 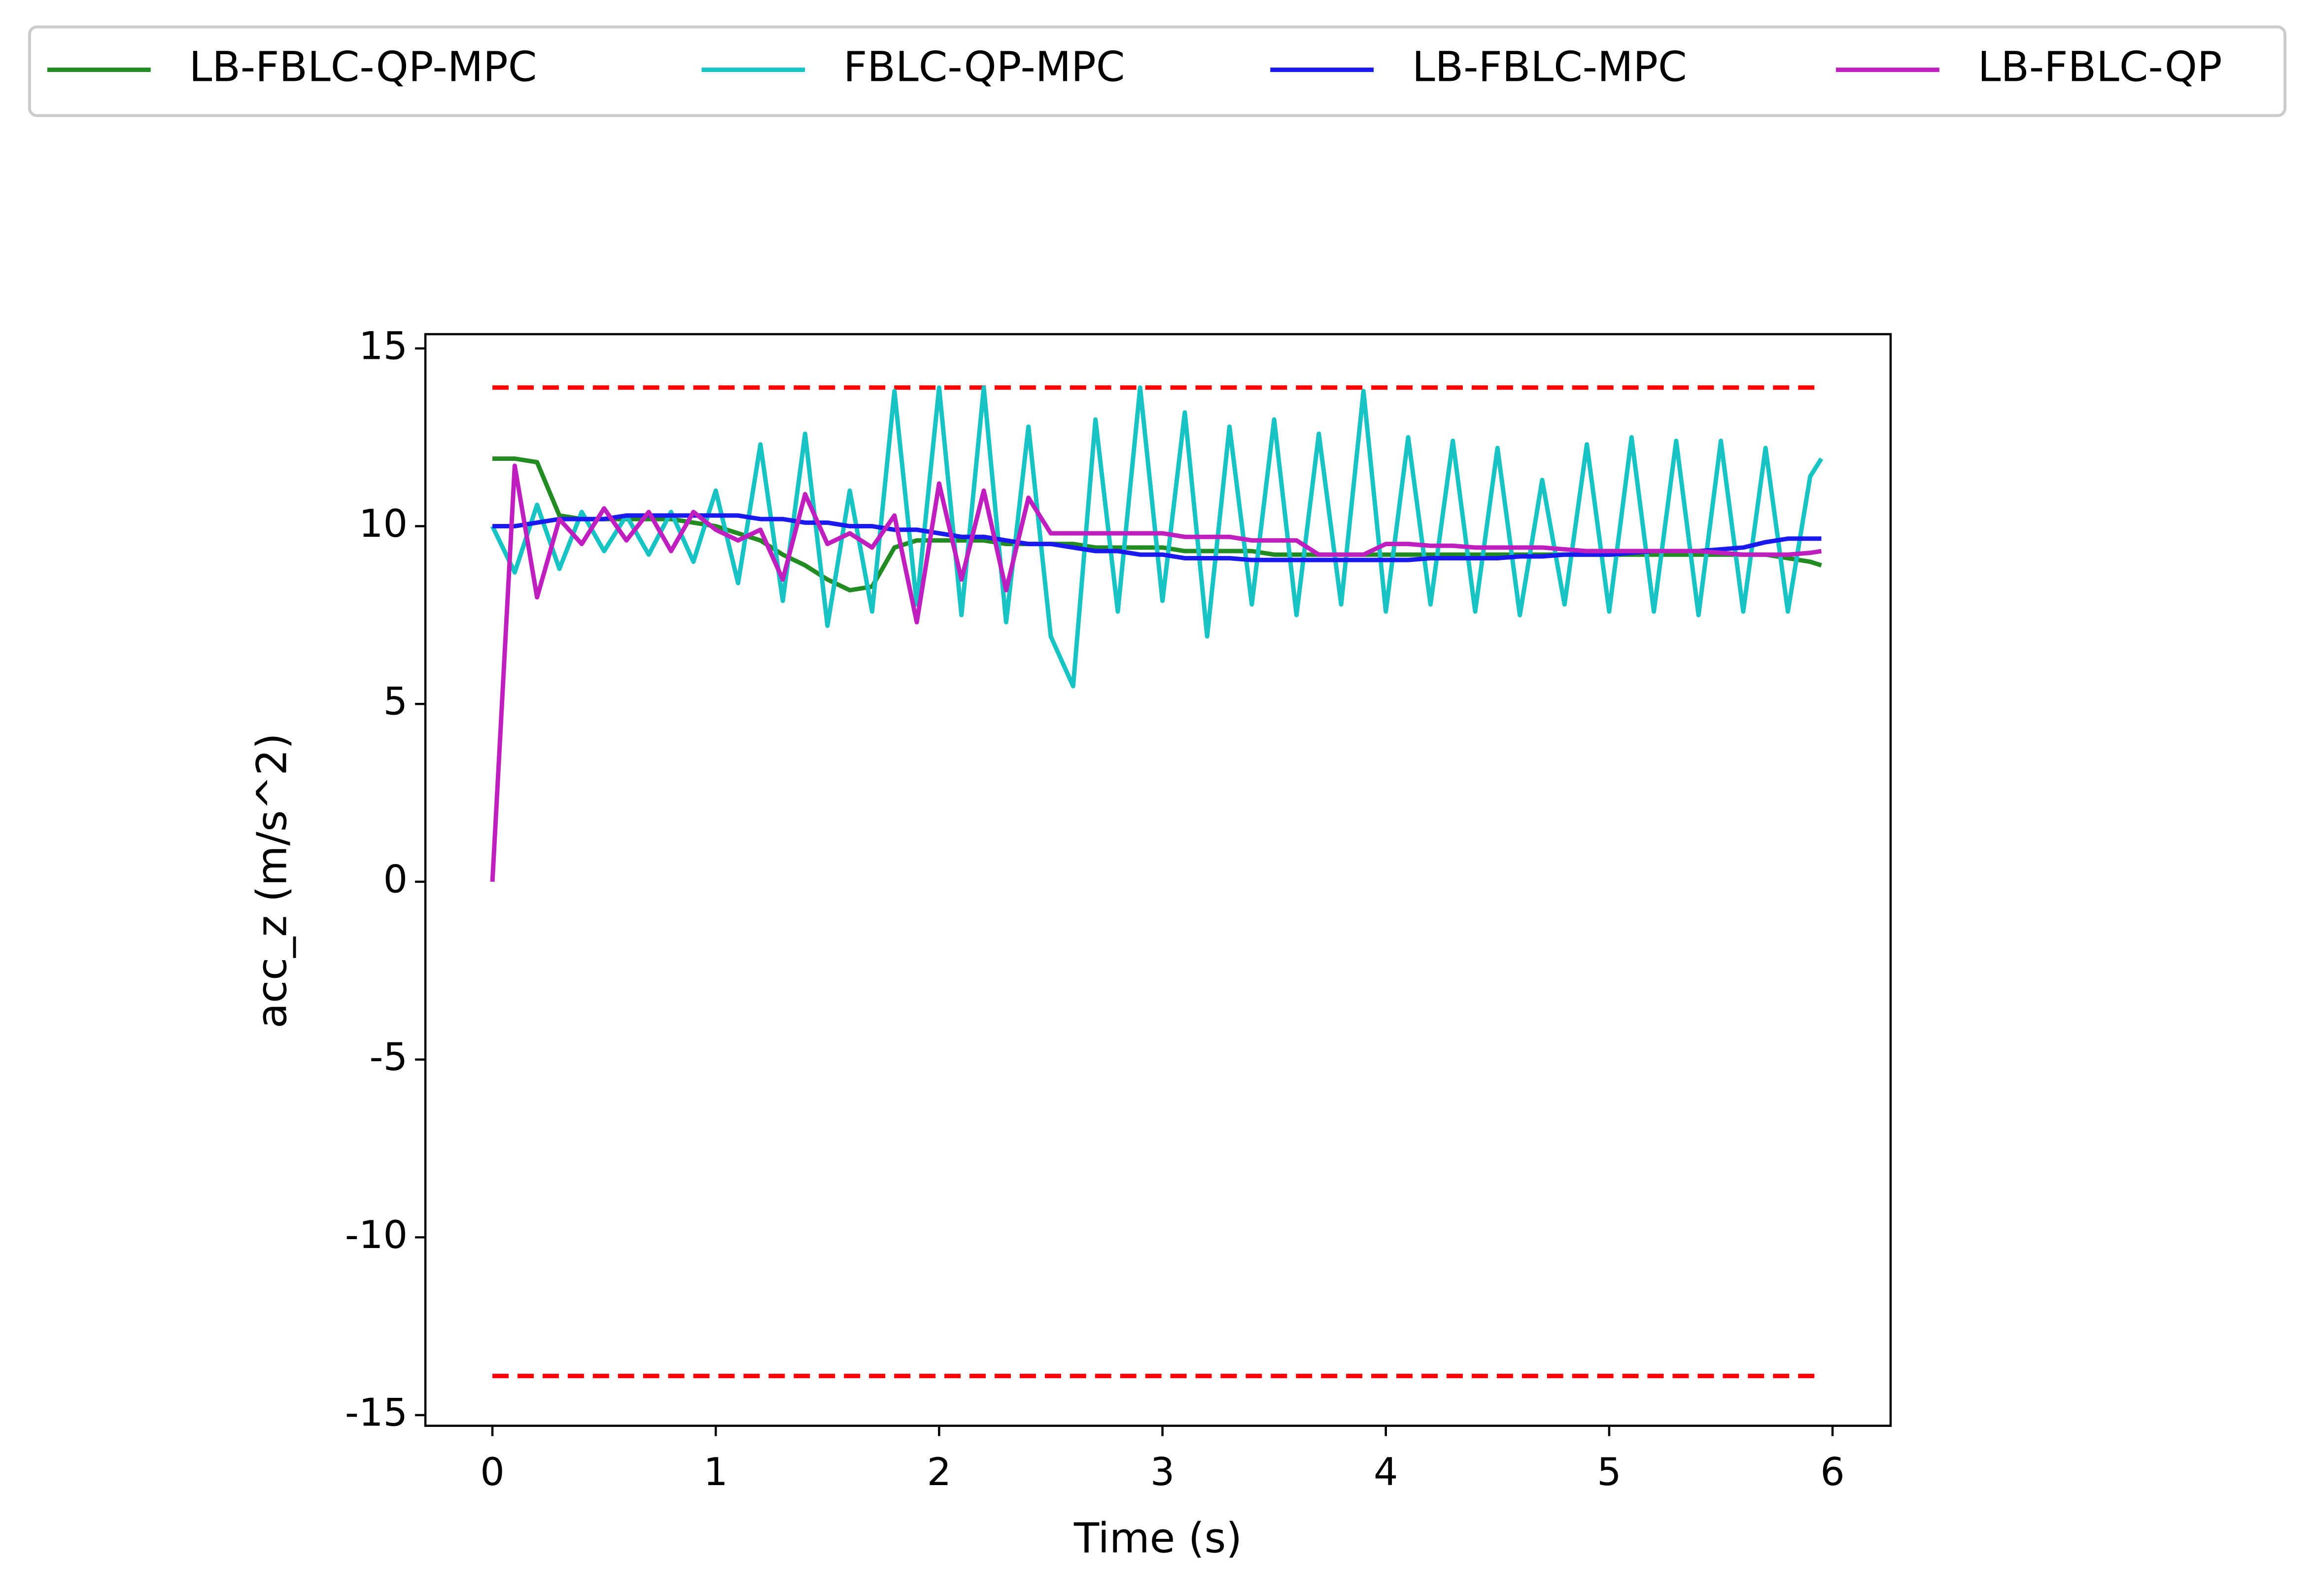 I want to click on legend-label: FBLC-QP-MPC, so click(x=984, y=67).